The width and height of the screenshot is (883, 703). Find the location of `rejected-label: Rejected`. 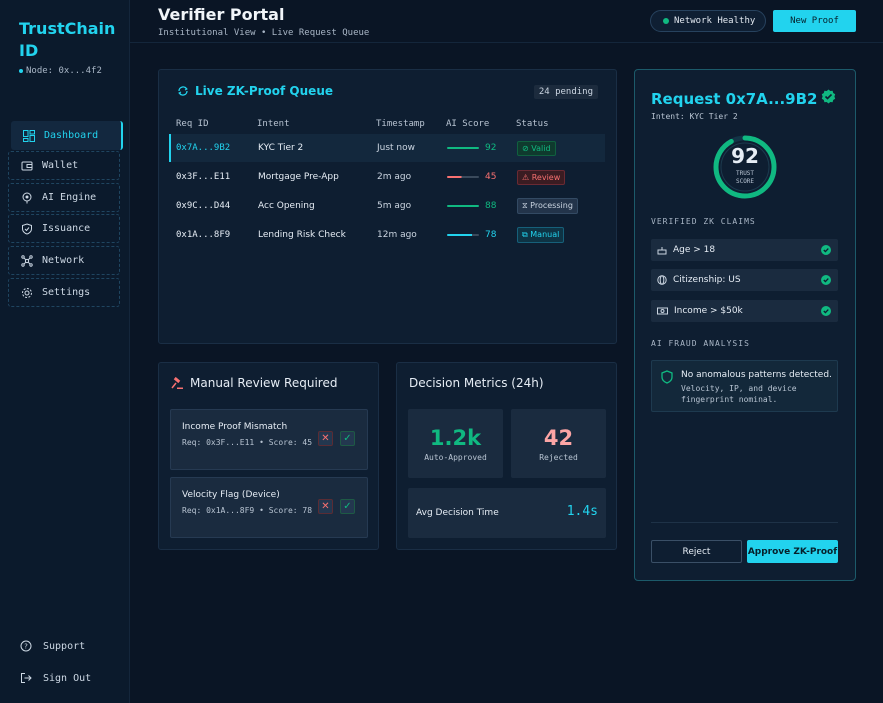

rejected-label: Rejected is located at coordinates (558, 457).